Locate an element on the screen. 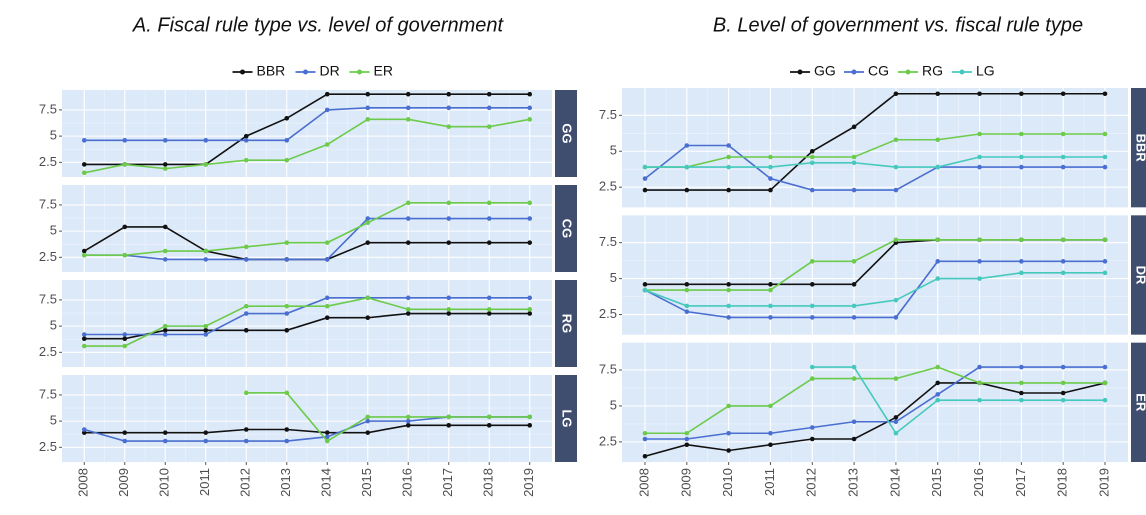  y-tick-label: 5 is located at coordinates (53, 325).